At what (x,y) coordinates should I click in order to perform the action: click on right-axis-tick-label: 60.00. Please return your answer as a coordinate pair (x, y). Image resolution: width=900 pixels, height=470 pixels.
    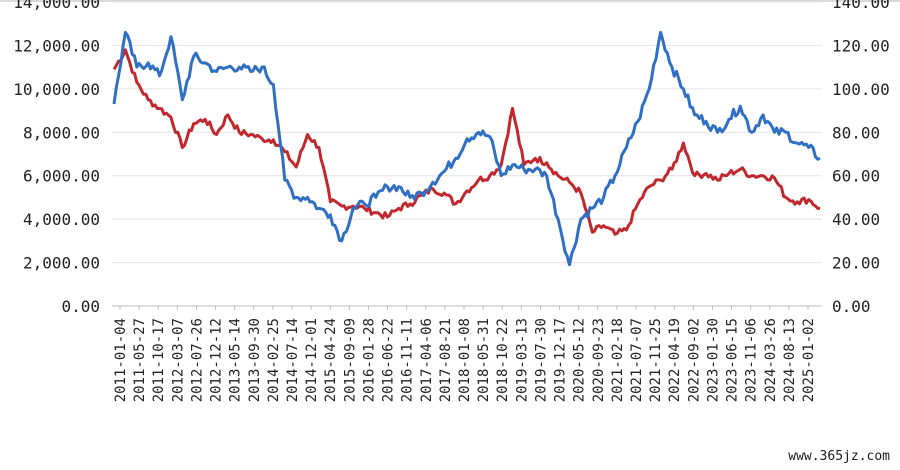
    Looking at the image, I should click on (856, 176).